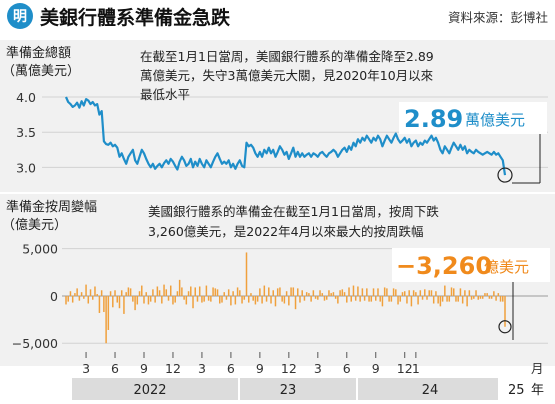  Describe the element at coordinates (308, 389) in the screenshot. I see `year-band: 2022 23 24 25 年` at that location.